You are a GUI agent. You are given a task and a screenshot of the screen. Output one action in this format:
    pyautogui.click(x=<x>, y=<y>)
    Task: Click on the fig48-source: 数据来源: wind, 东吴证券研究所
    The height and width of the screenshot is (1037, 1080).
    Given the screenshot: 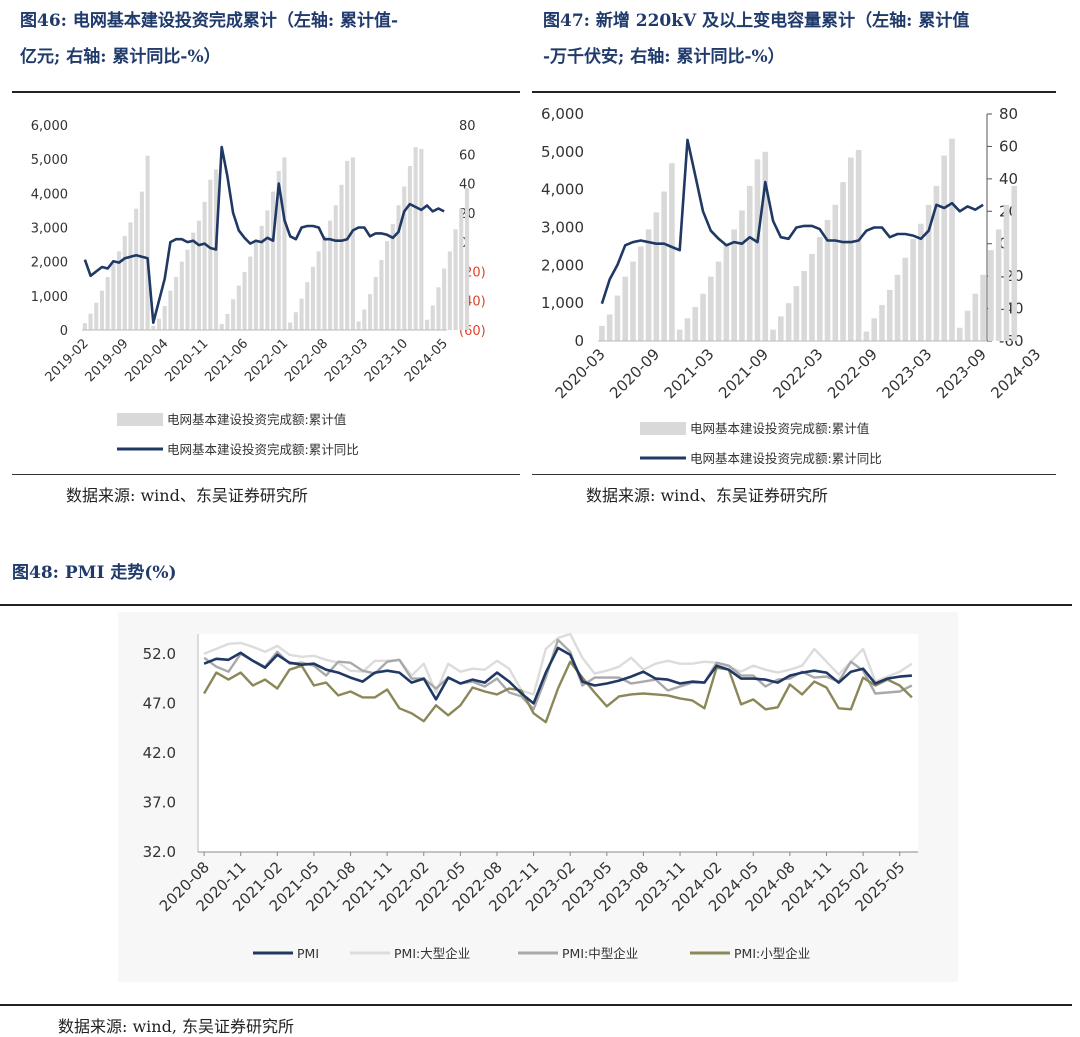 What is the action you would take?
    pyautogui.click(x=176, y=1026)
    